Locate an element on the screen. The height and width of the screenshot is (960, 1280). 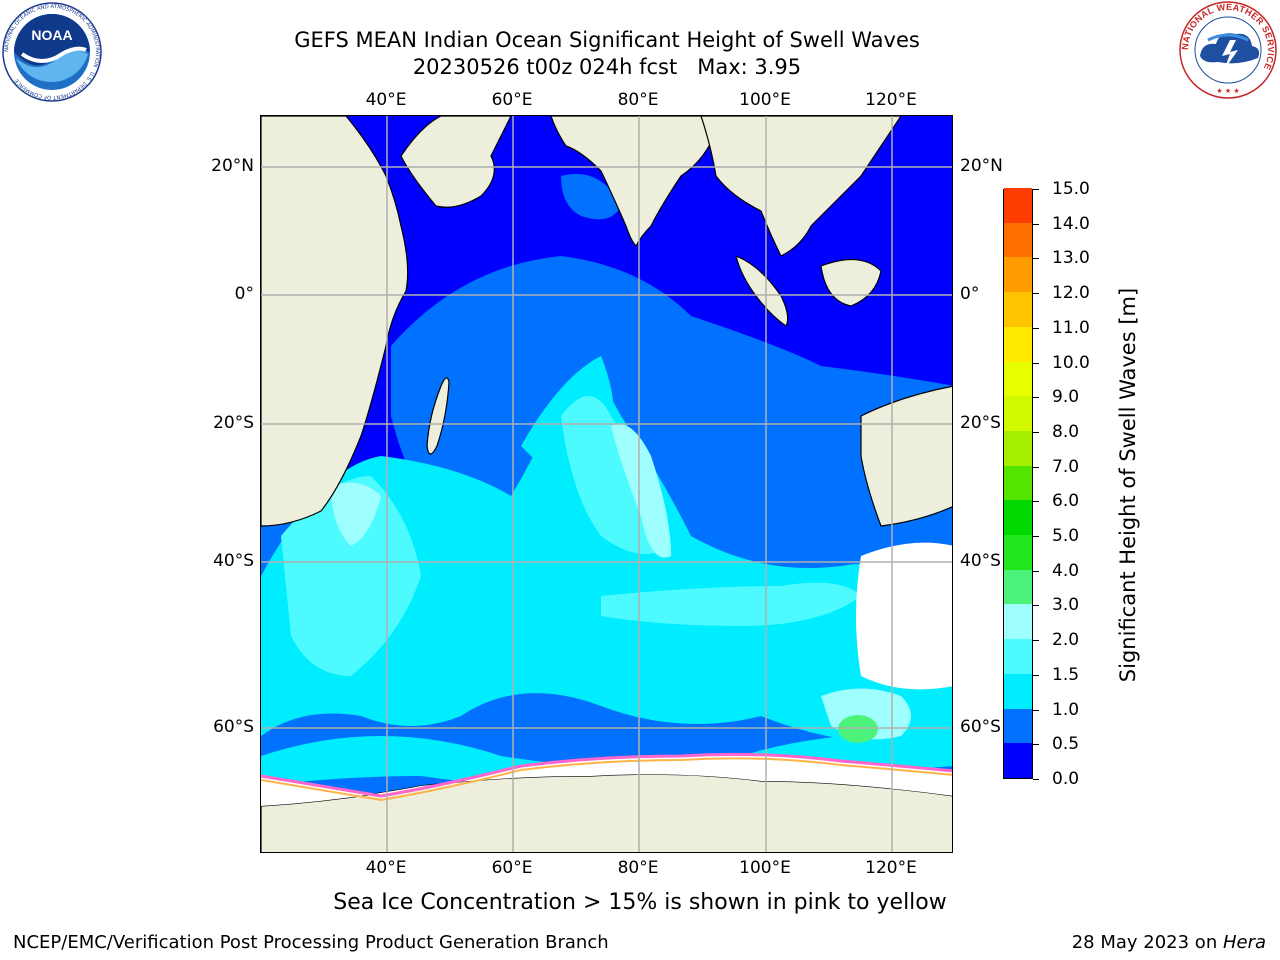
swell-1.5-2.0m-east is located at coordinates (731, 604).